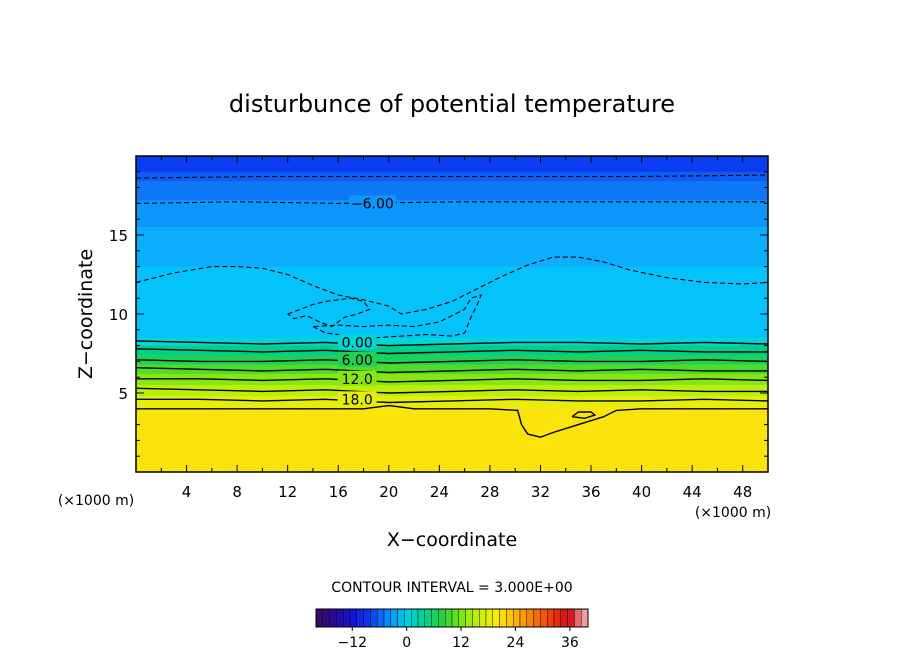 This screenshot has width=904, height=654. I want to click on x-tick-label-0: 4, so click(187, 492).